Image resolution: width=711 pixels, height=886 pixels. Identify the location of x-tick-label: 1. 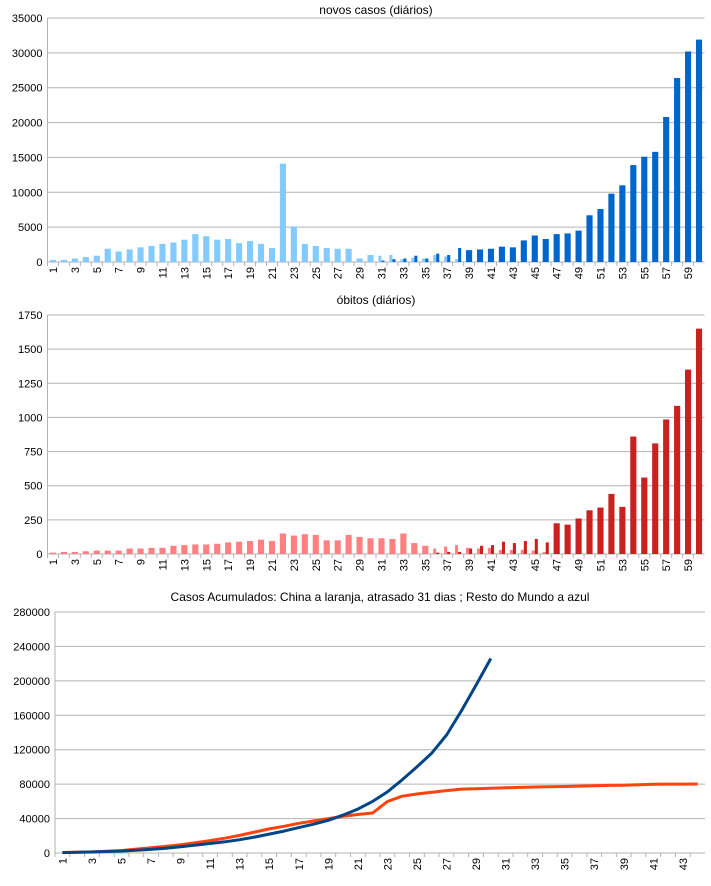
(54, 562).